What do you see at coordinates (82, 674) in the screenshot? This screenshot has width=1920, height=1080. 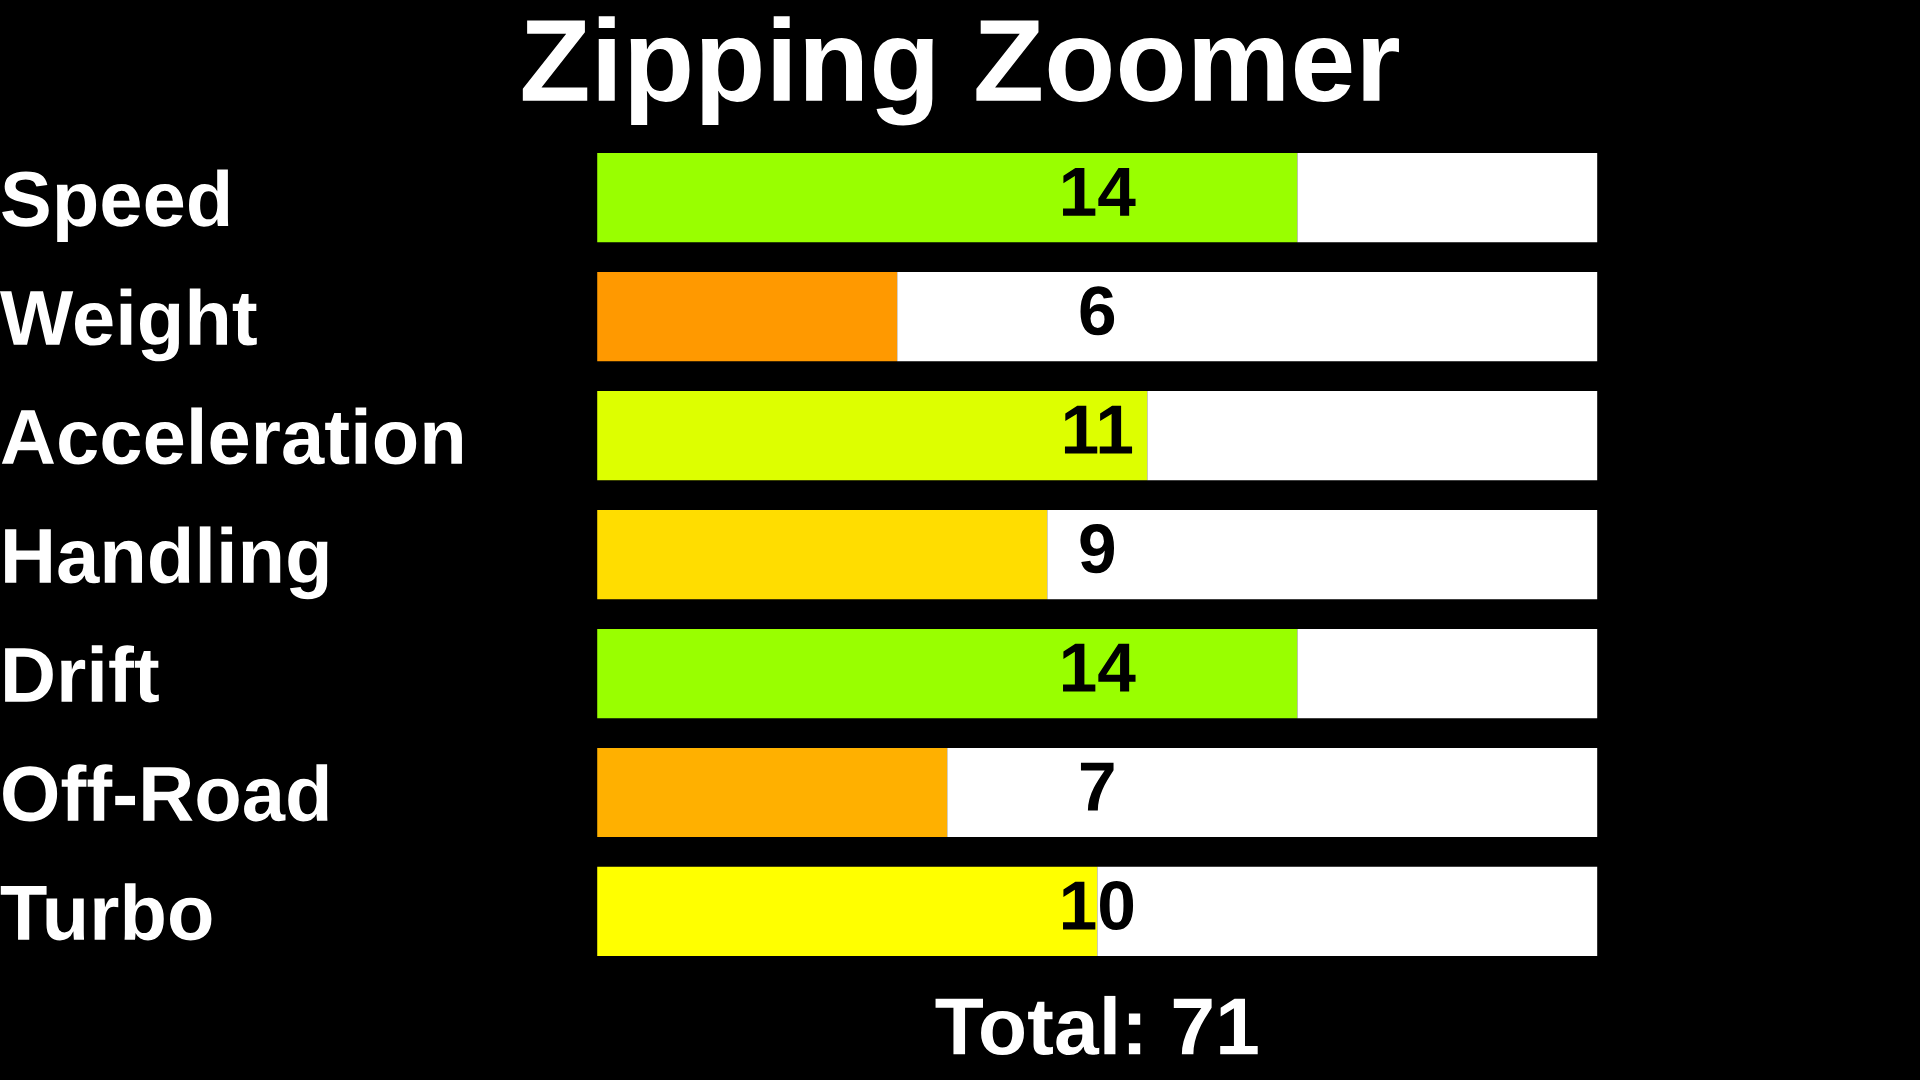 I see `y-tick-label: Drift` at bounding box center [82, 674].